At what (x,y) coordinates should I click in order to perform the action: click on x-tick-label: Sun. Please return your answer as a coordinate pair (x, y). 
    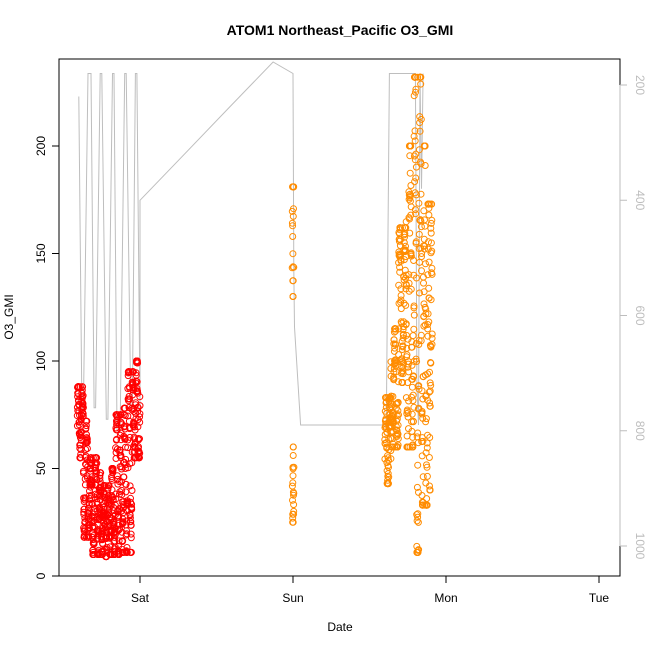
    Looking at the image, I should click on (292, 598).